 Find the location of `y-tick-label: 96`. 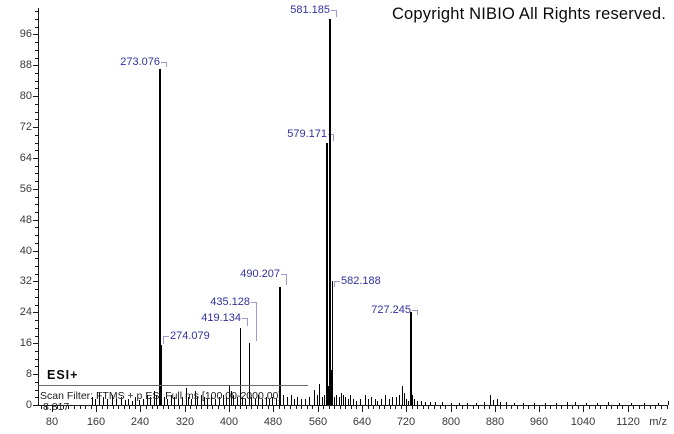

y-tick-label: 96 is located at coordinates (25, 34).